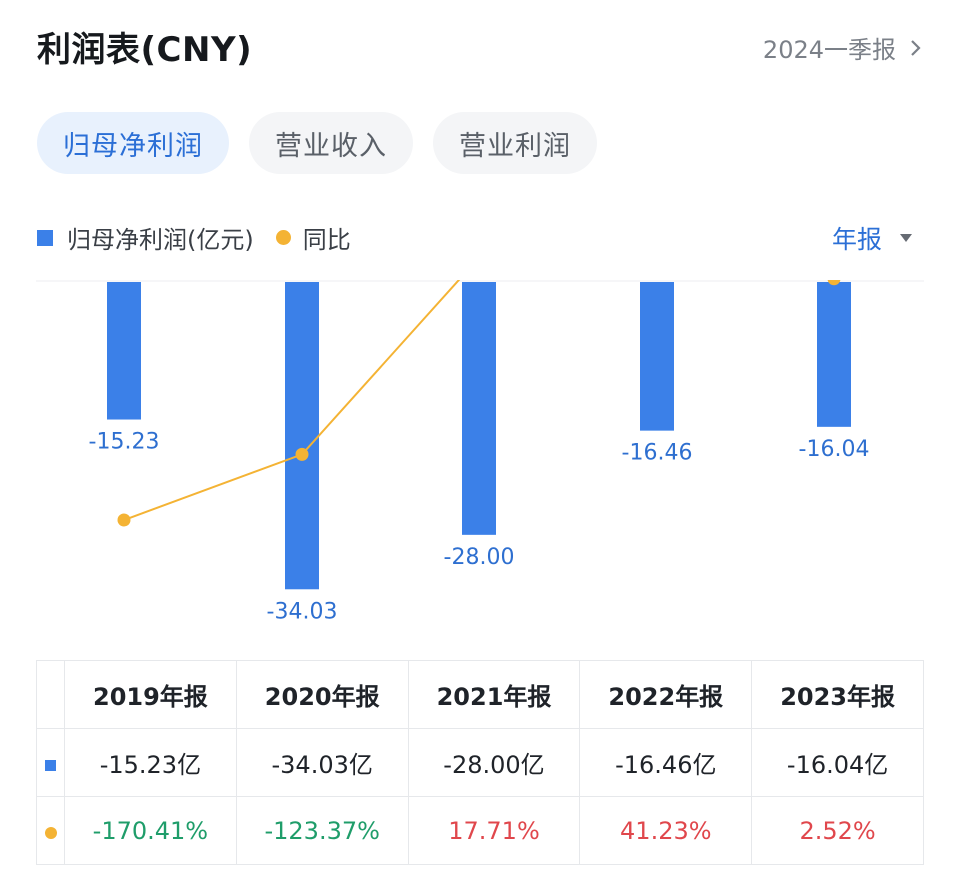 The height and width of the screenshot is (887, 960). I want to click on chart-legend: 归母净利润(亿元) 同比, so click(194, 237).